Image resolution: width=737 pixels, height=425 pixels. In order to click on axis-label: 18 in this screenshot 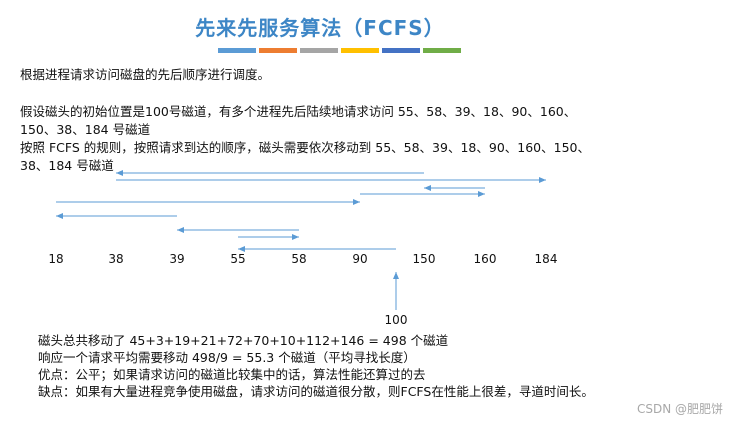, I will do `click(56, 259)`.